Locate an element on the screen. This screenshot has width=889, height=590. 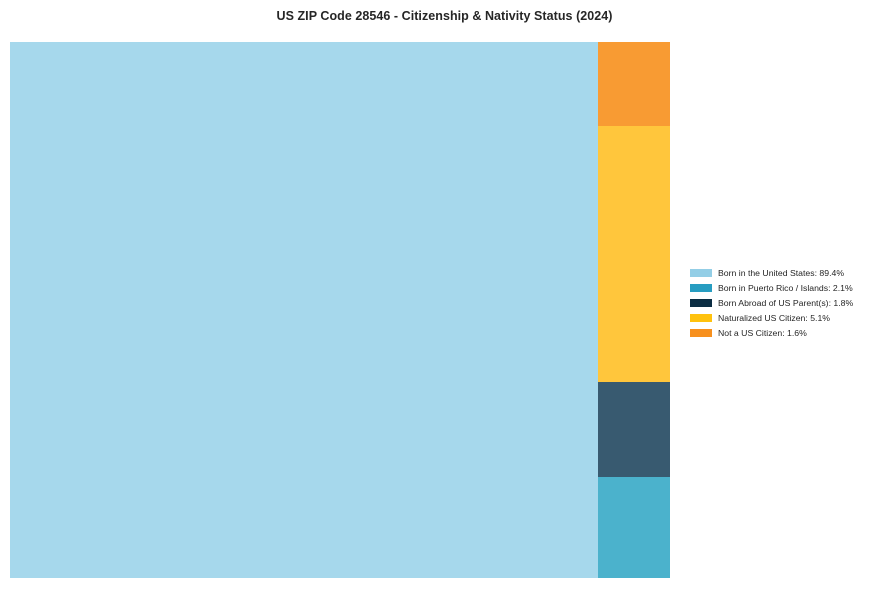
legend-item: Naturalized US Citizen: 5.1% is located at coordinates (785, 317).